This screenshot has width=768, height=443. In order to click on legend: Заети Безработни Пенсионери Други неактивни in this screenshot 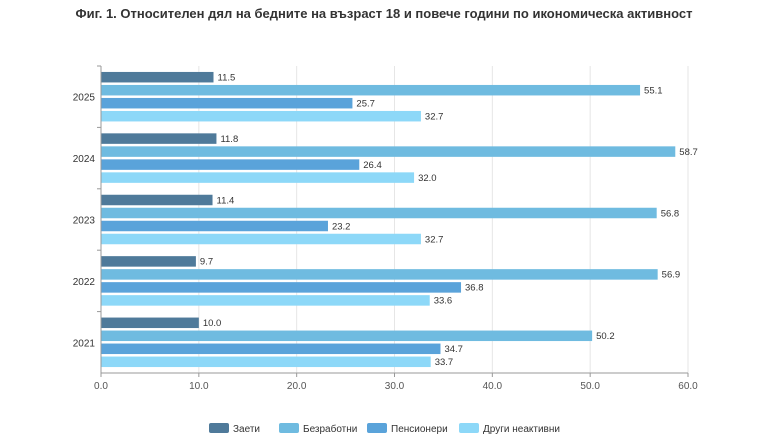, I will do `click(384, 429)`.